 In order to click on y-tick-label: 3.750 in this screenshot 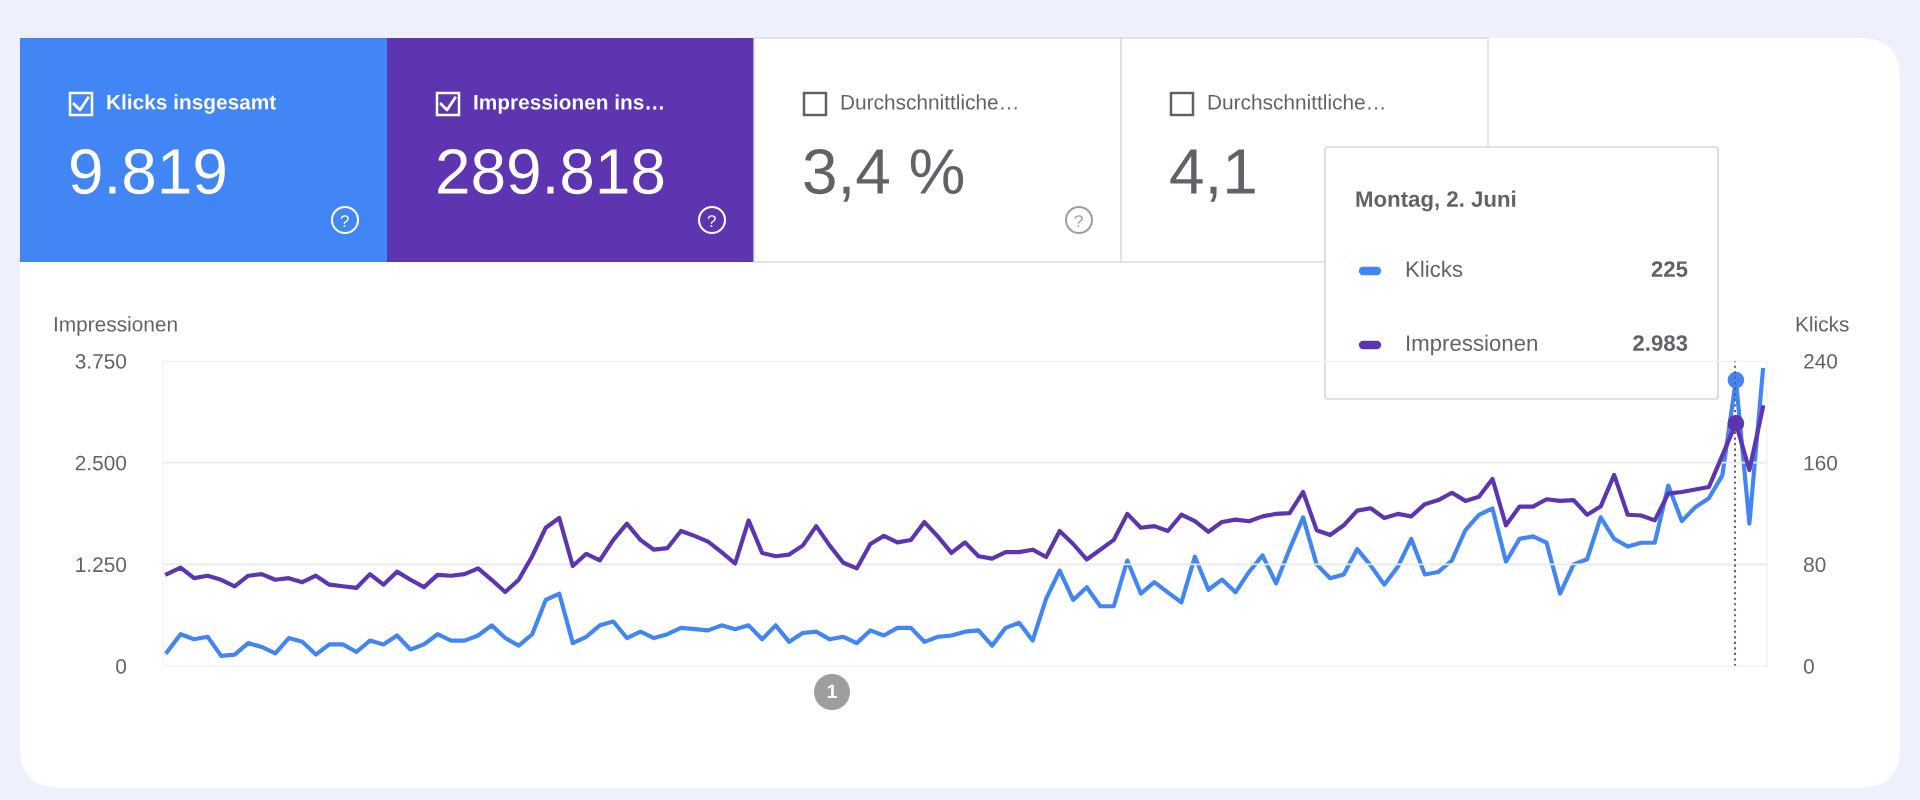, I will do `click(101, 361)`.